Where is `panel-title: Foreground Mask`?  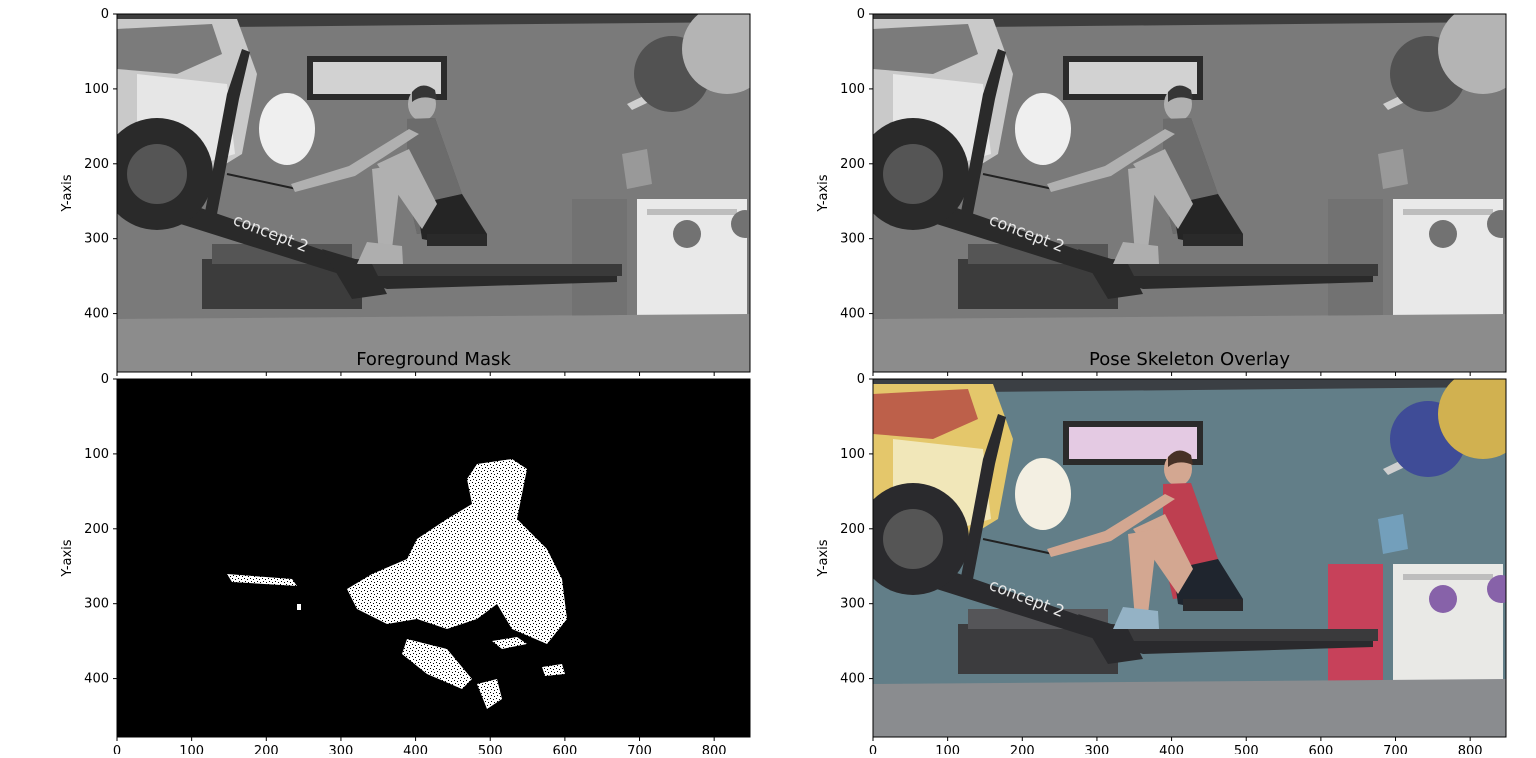
panel-title: Foreground Mask is located at coordinates (433, 359).